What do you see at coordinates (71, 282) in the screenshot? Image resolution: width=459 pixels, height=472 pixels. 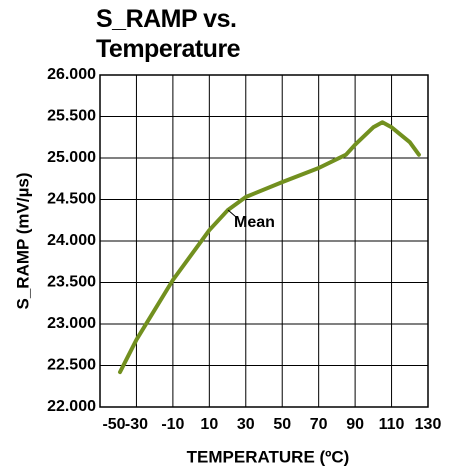 I see `y-tick-label: 23.500` at bounding box center [71, 282].